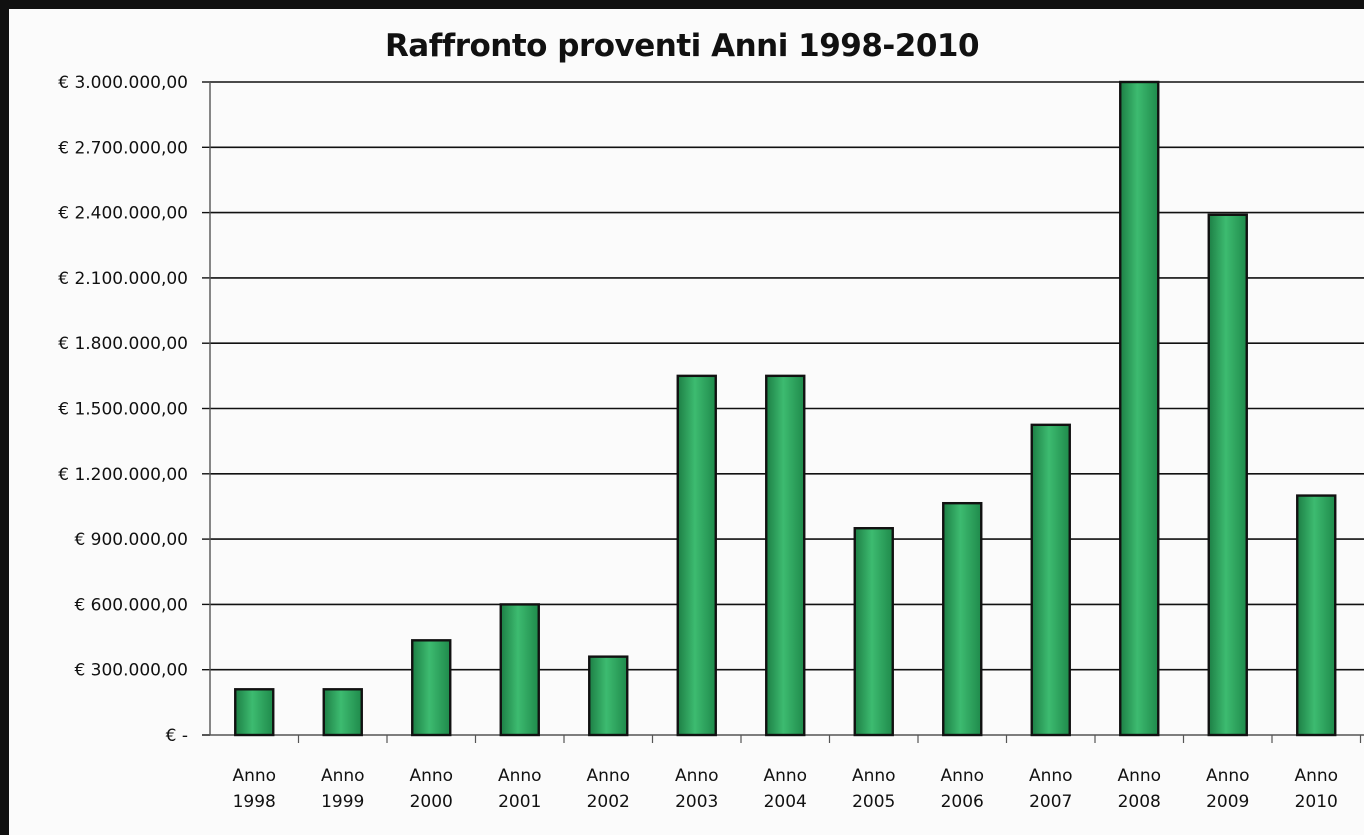  What do you see at coordinates (123, 344) in the screenshot?
I see `y-tick-label: € 1.800.000,00` at bounding box center [123, 344].